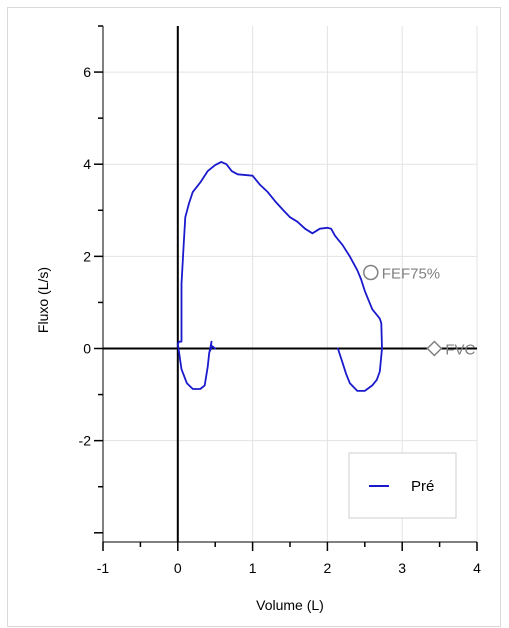 Image resolution: width=509 pixels, height=628 pixels. I want to click on y-tick-label: 0, so click(87, 349).